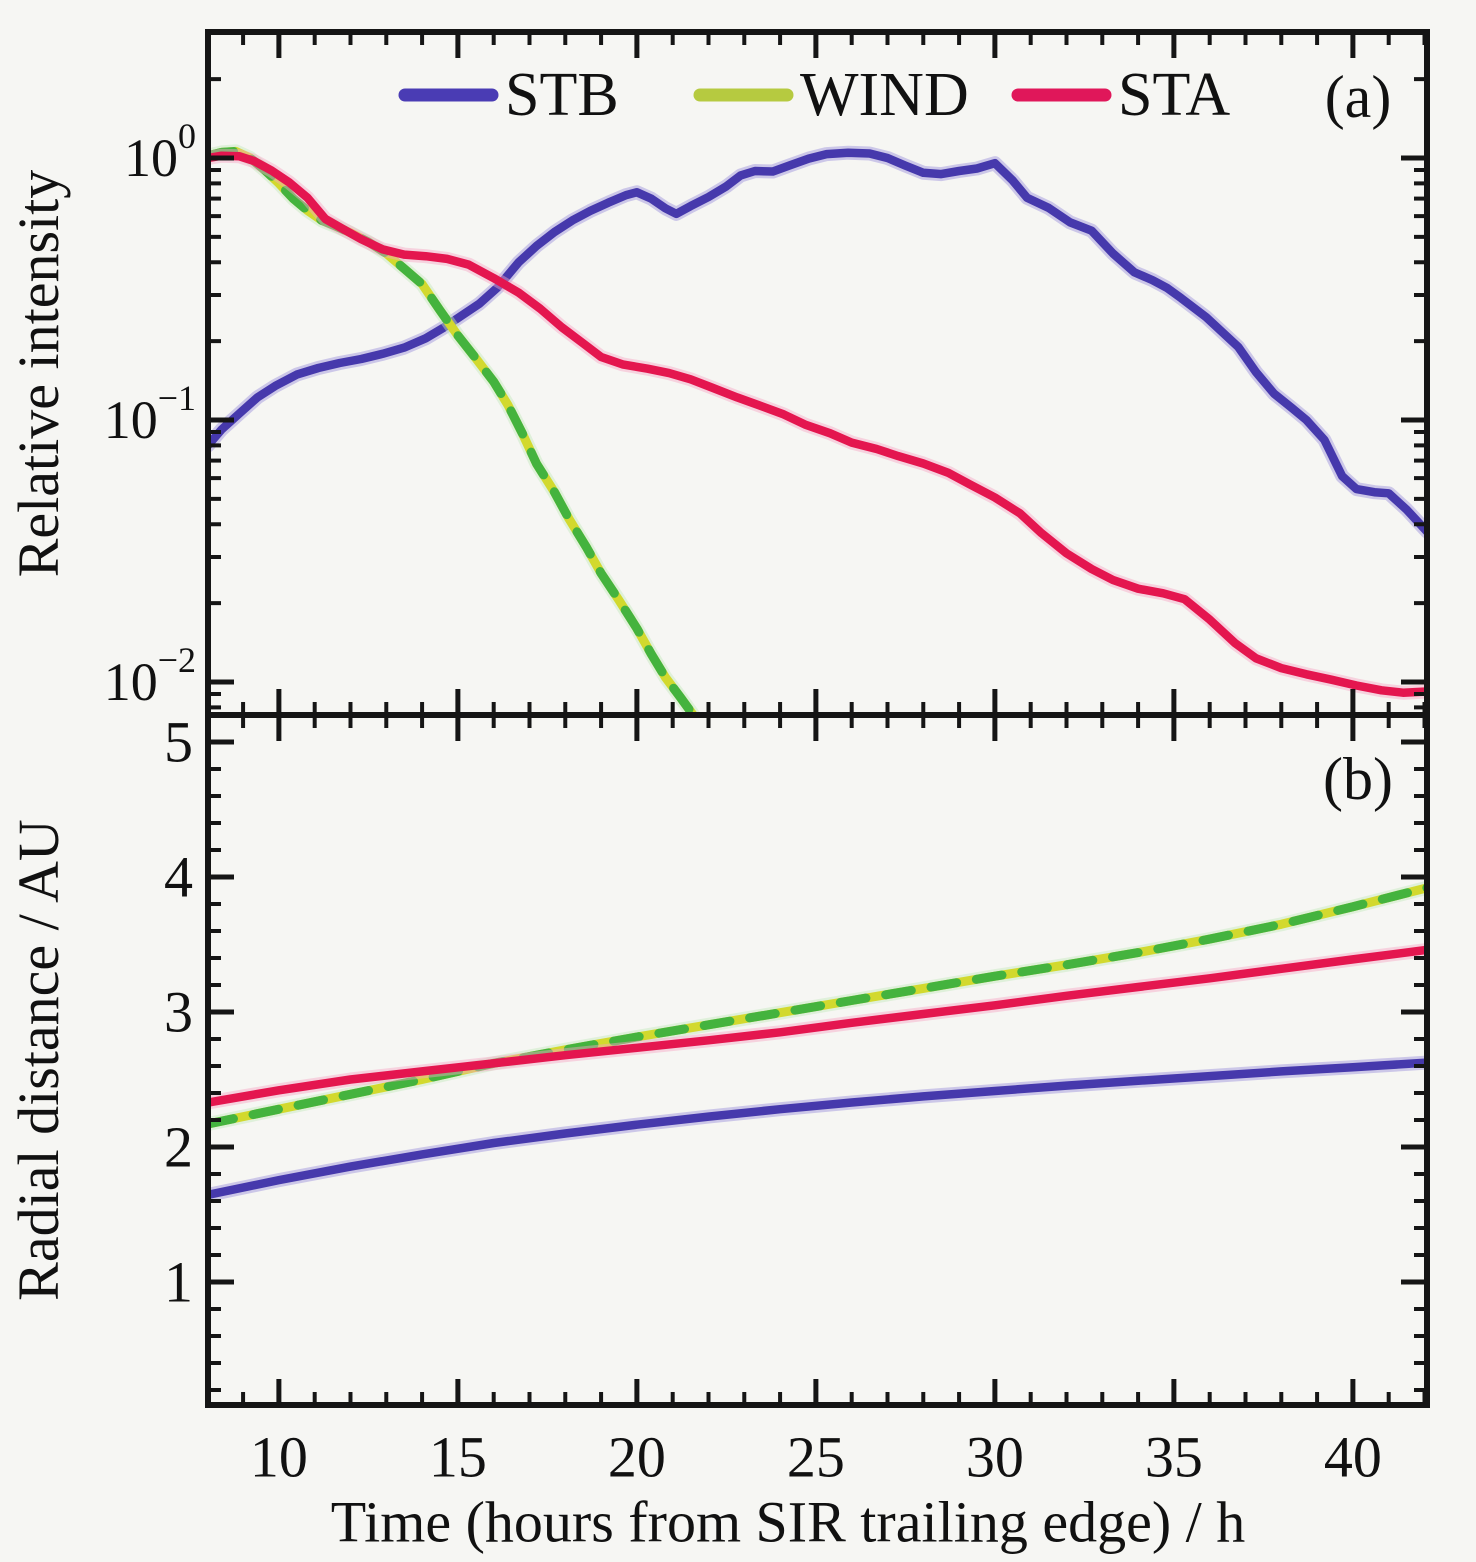 The image size is (1476, 1562). I want to click on panel-a-ytick-label-1: 10⁻¹, so click(150, 414).